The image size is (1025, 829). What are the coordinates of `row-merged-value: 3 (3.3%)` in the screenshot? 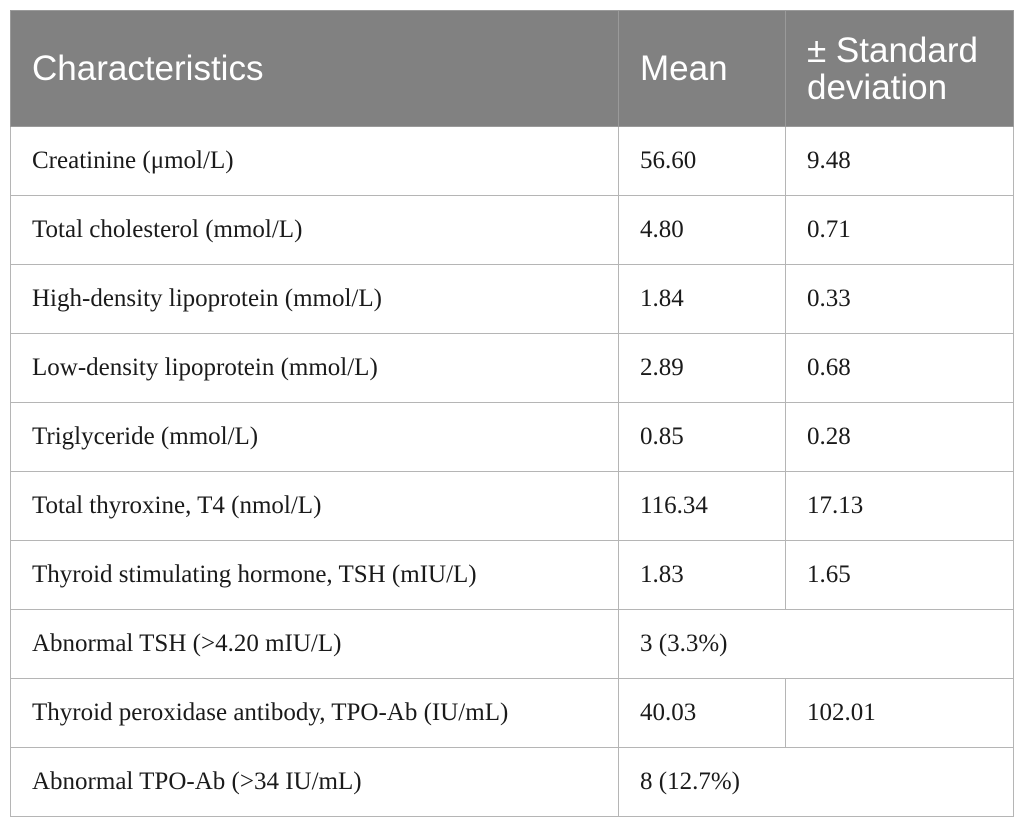 It's located at (816, 644).